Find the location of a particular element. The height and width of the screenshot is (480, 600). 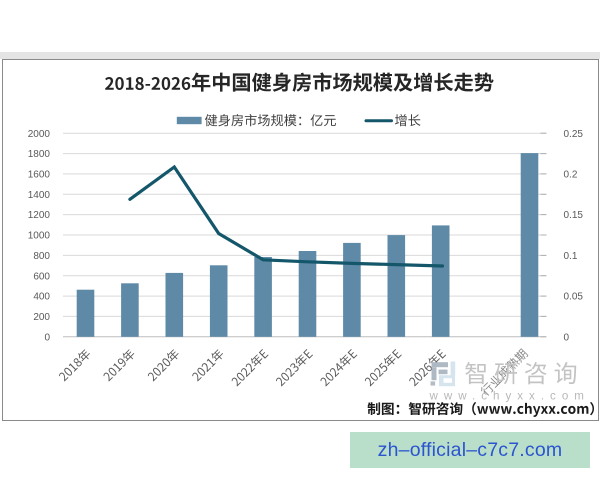

svg-text: 1200 is located at coordinates (39, 215).